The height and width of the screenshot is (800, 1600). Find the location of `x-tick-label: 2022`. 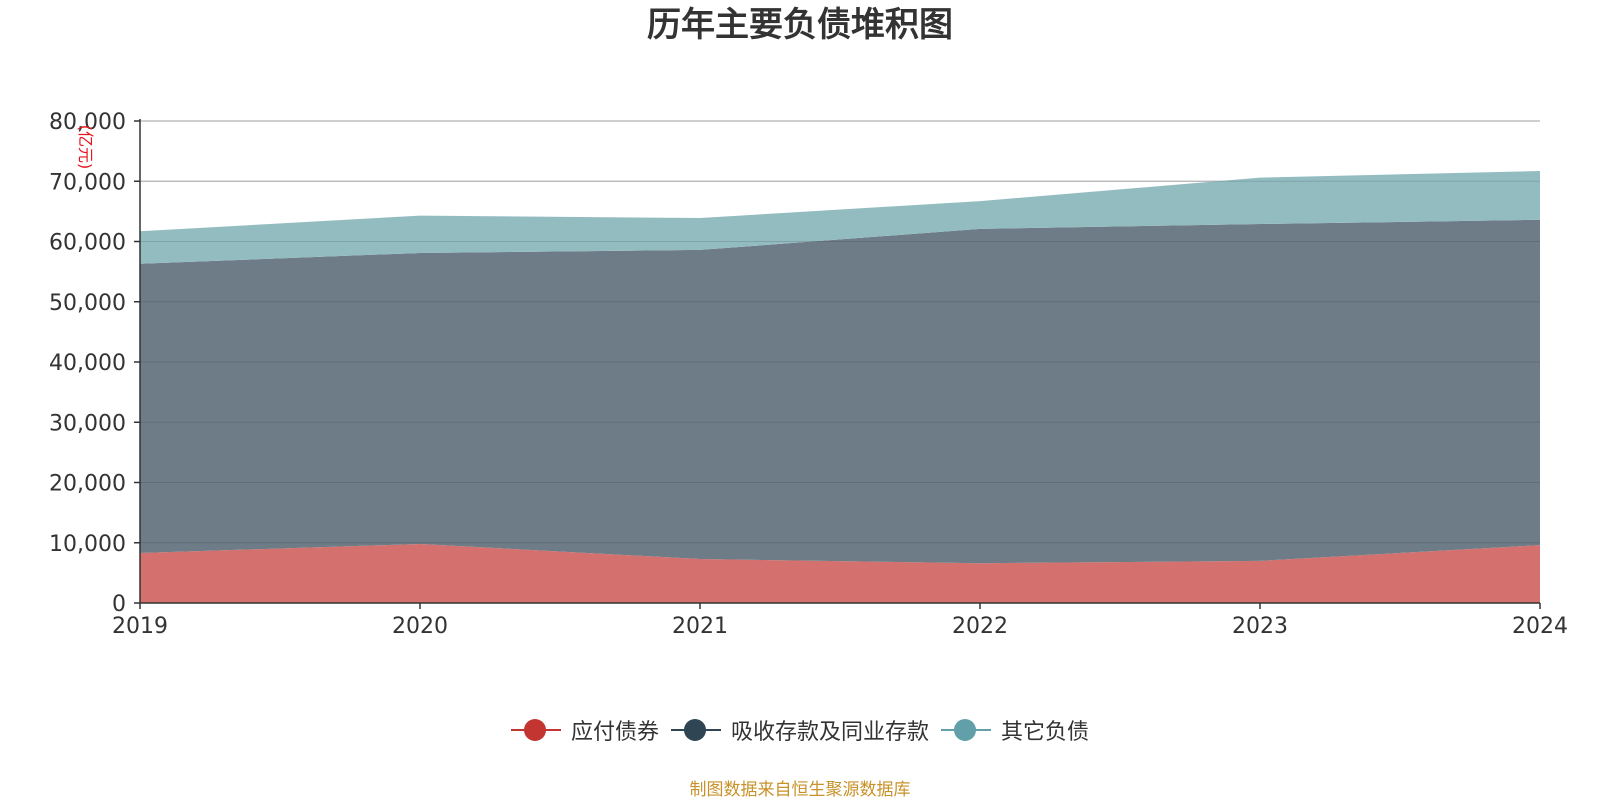

x-tick-label: 2022 is located at coordinates (980, 626).